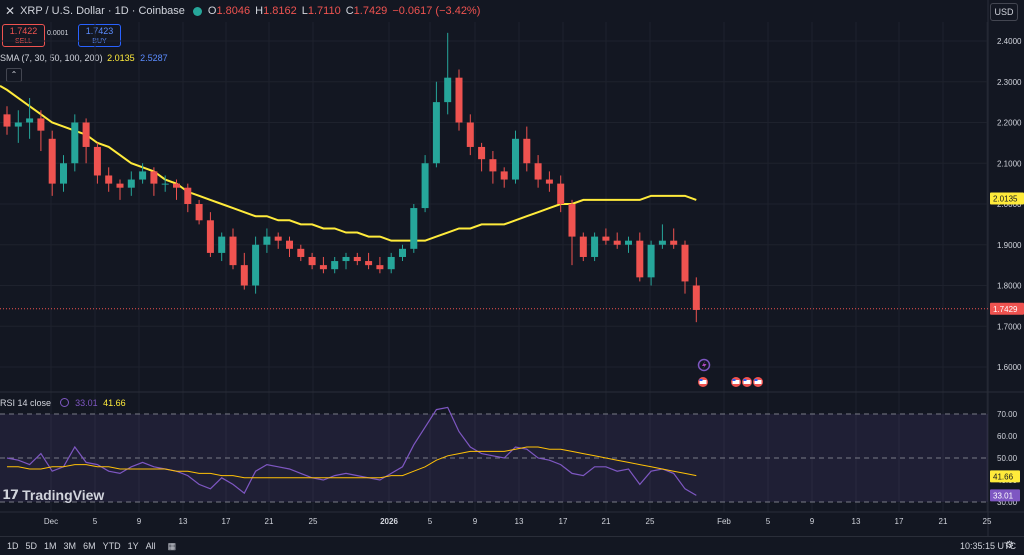 This screenshot has height=555, width=1024. What do you see at coordinates (172, 545) in the screenshot?
I see `calendar-range-icon: ▦` at bounding box center [172, 545].